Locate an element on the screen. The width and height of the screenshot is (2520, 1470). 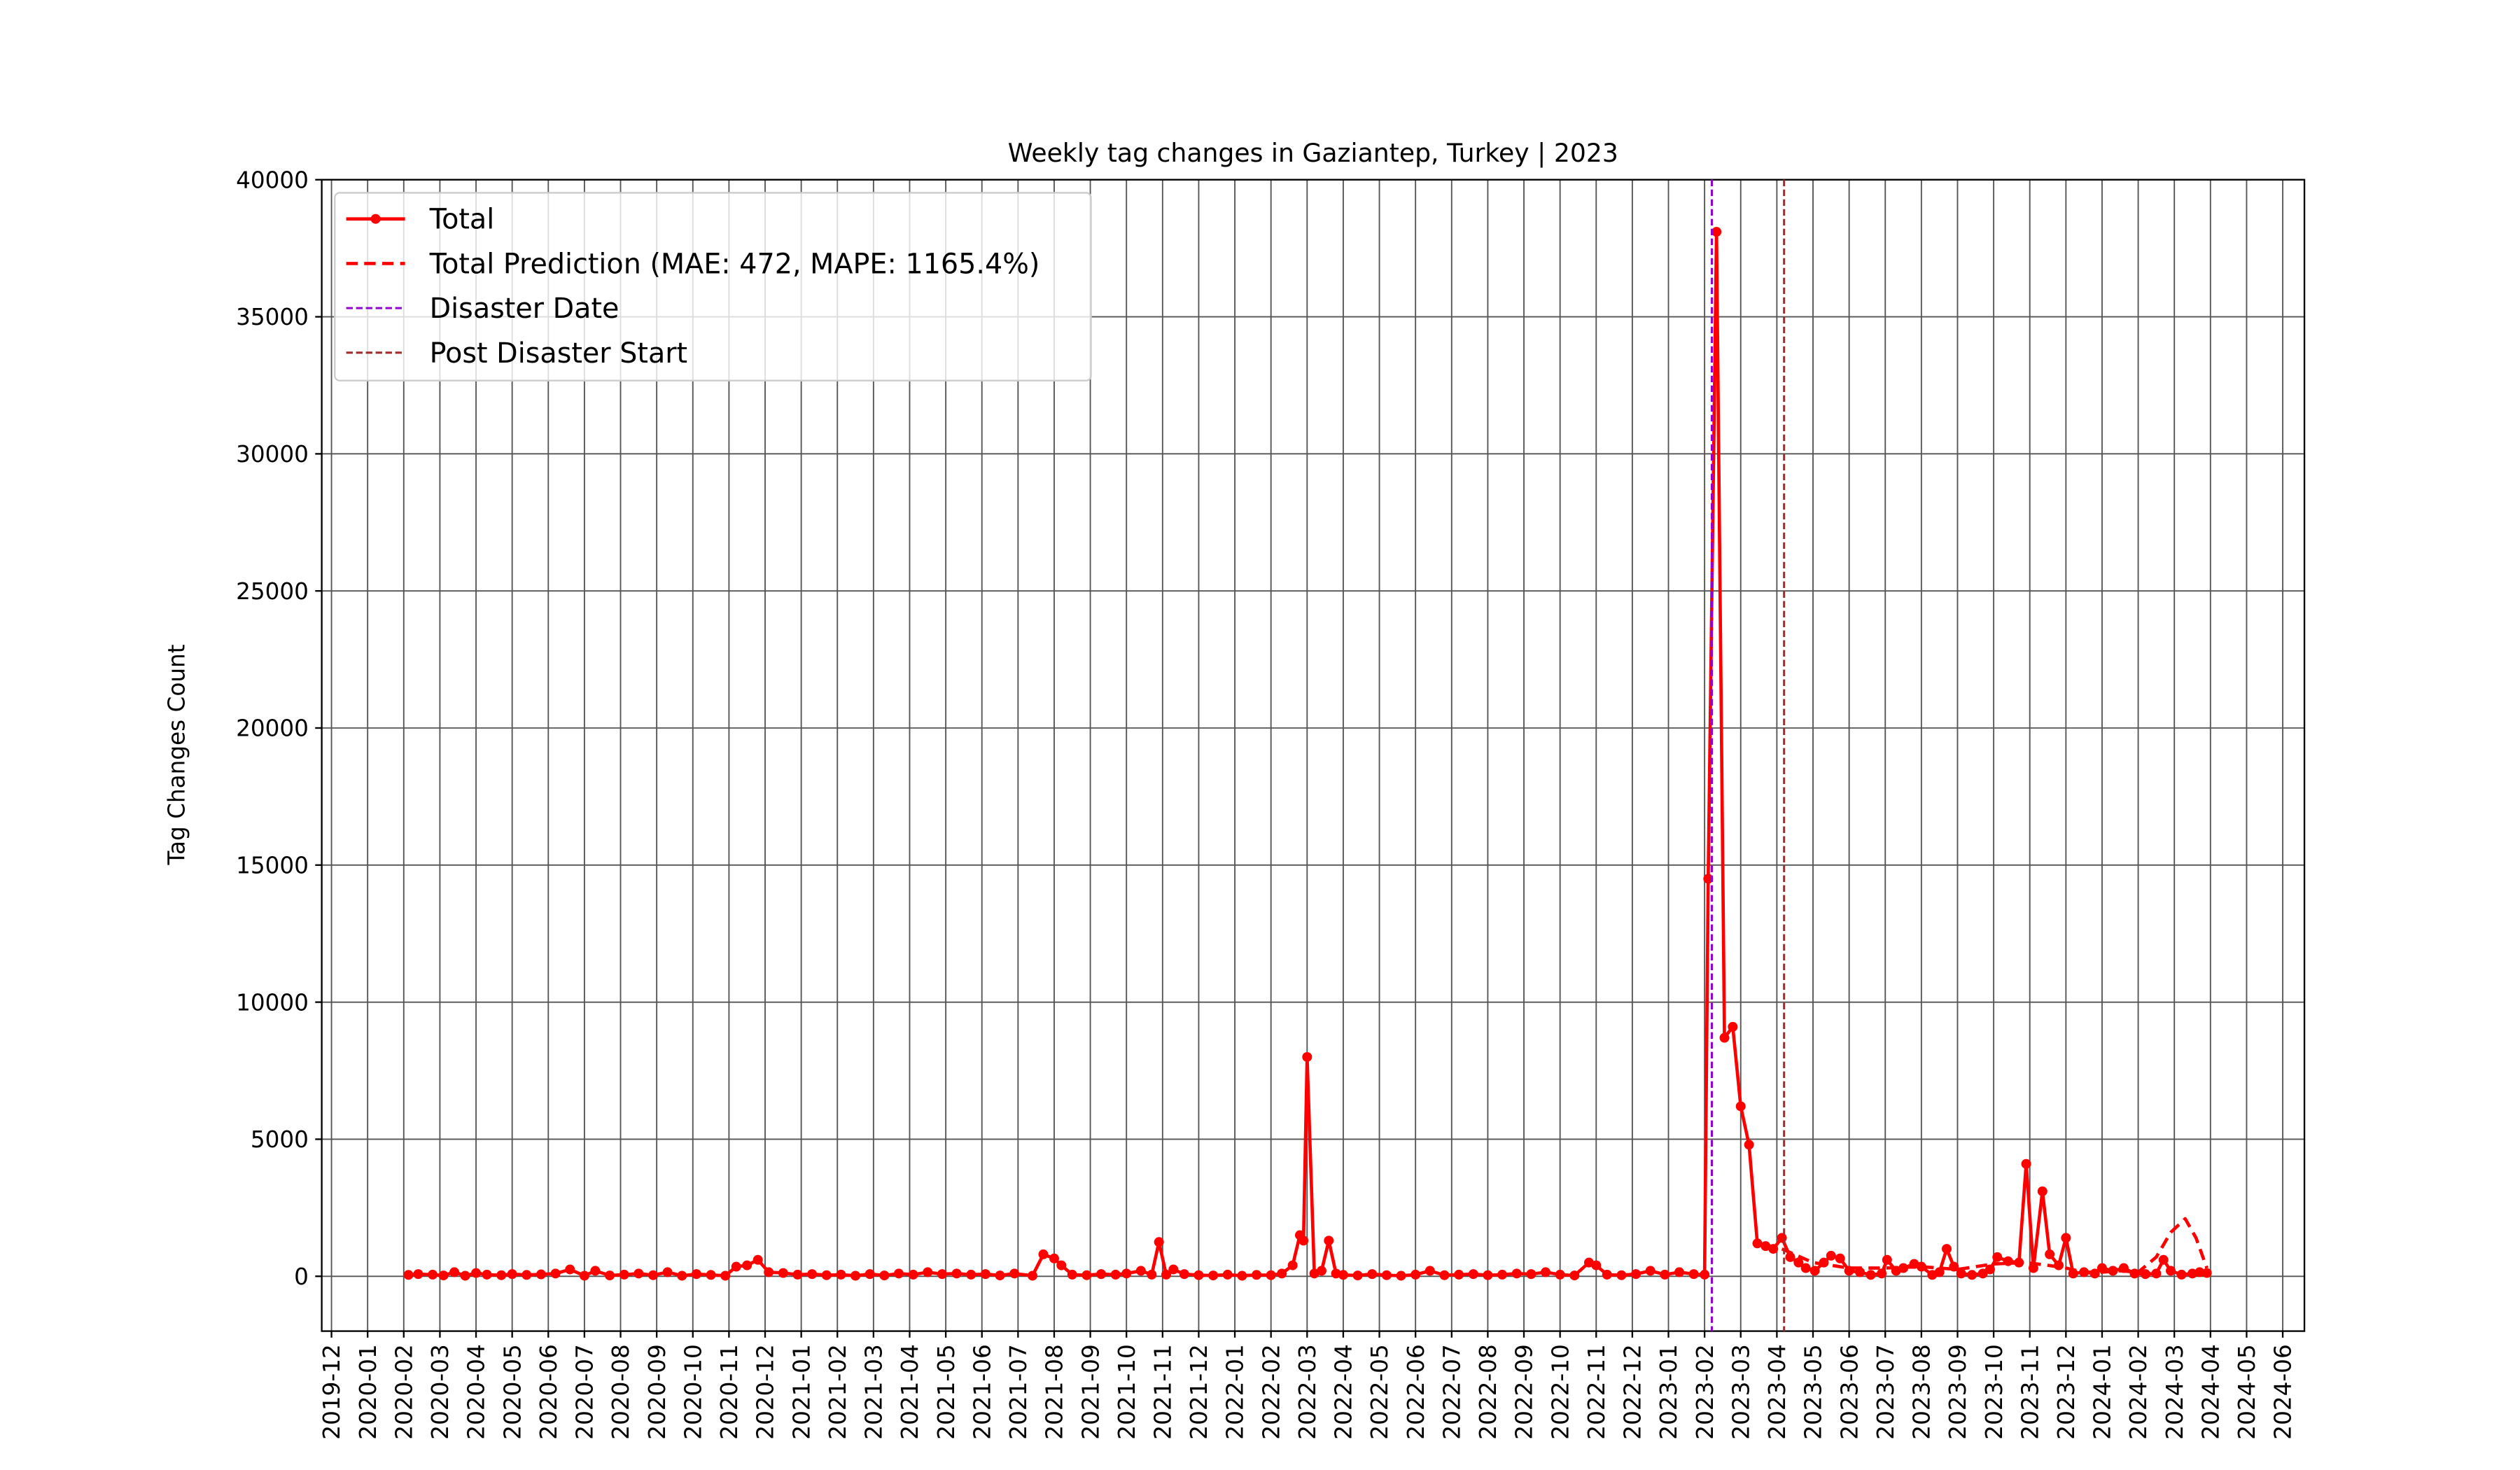
x-tick-label: 2022-09 is located at coordinates (1524, 1391).